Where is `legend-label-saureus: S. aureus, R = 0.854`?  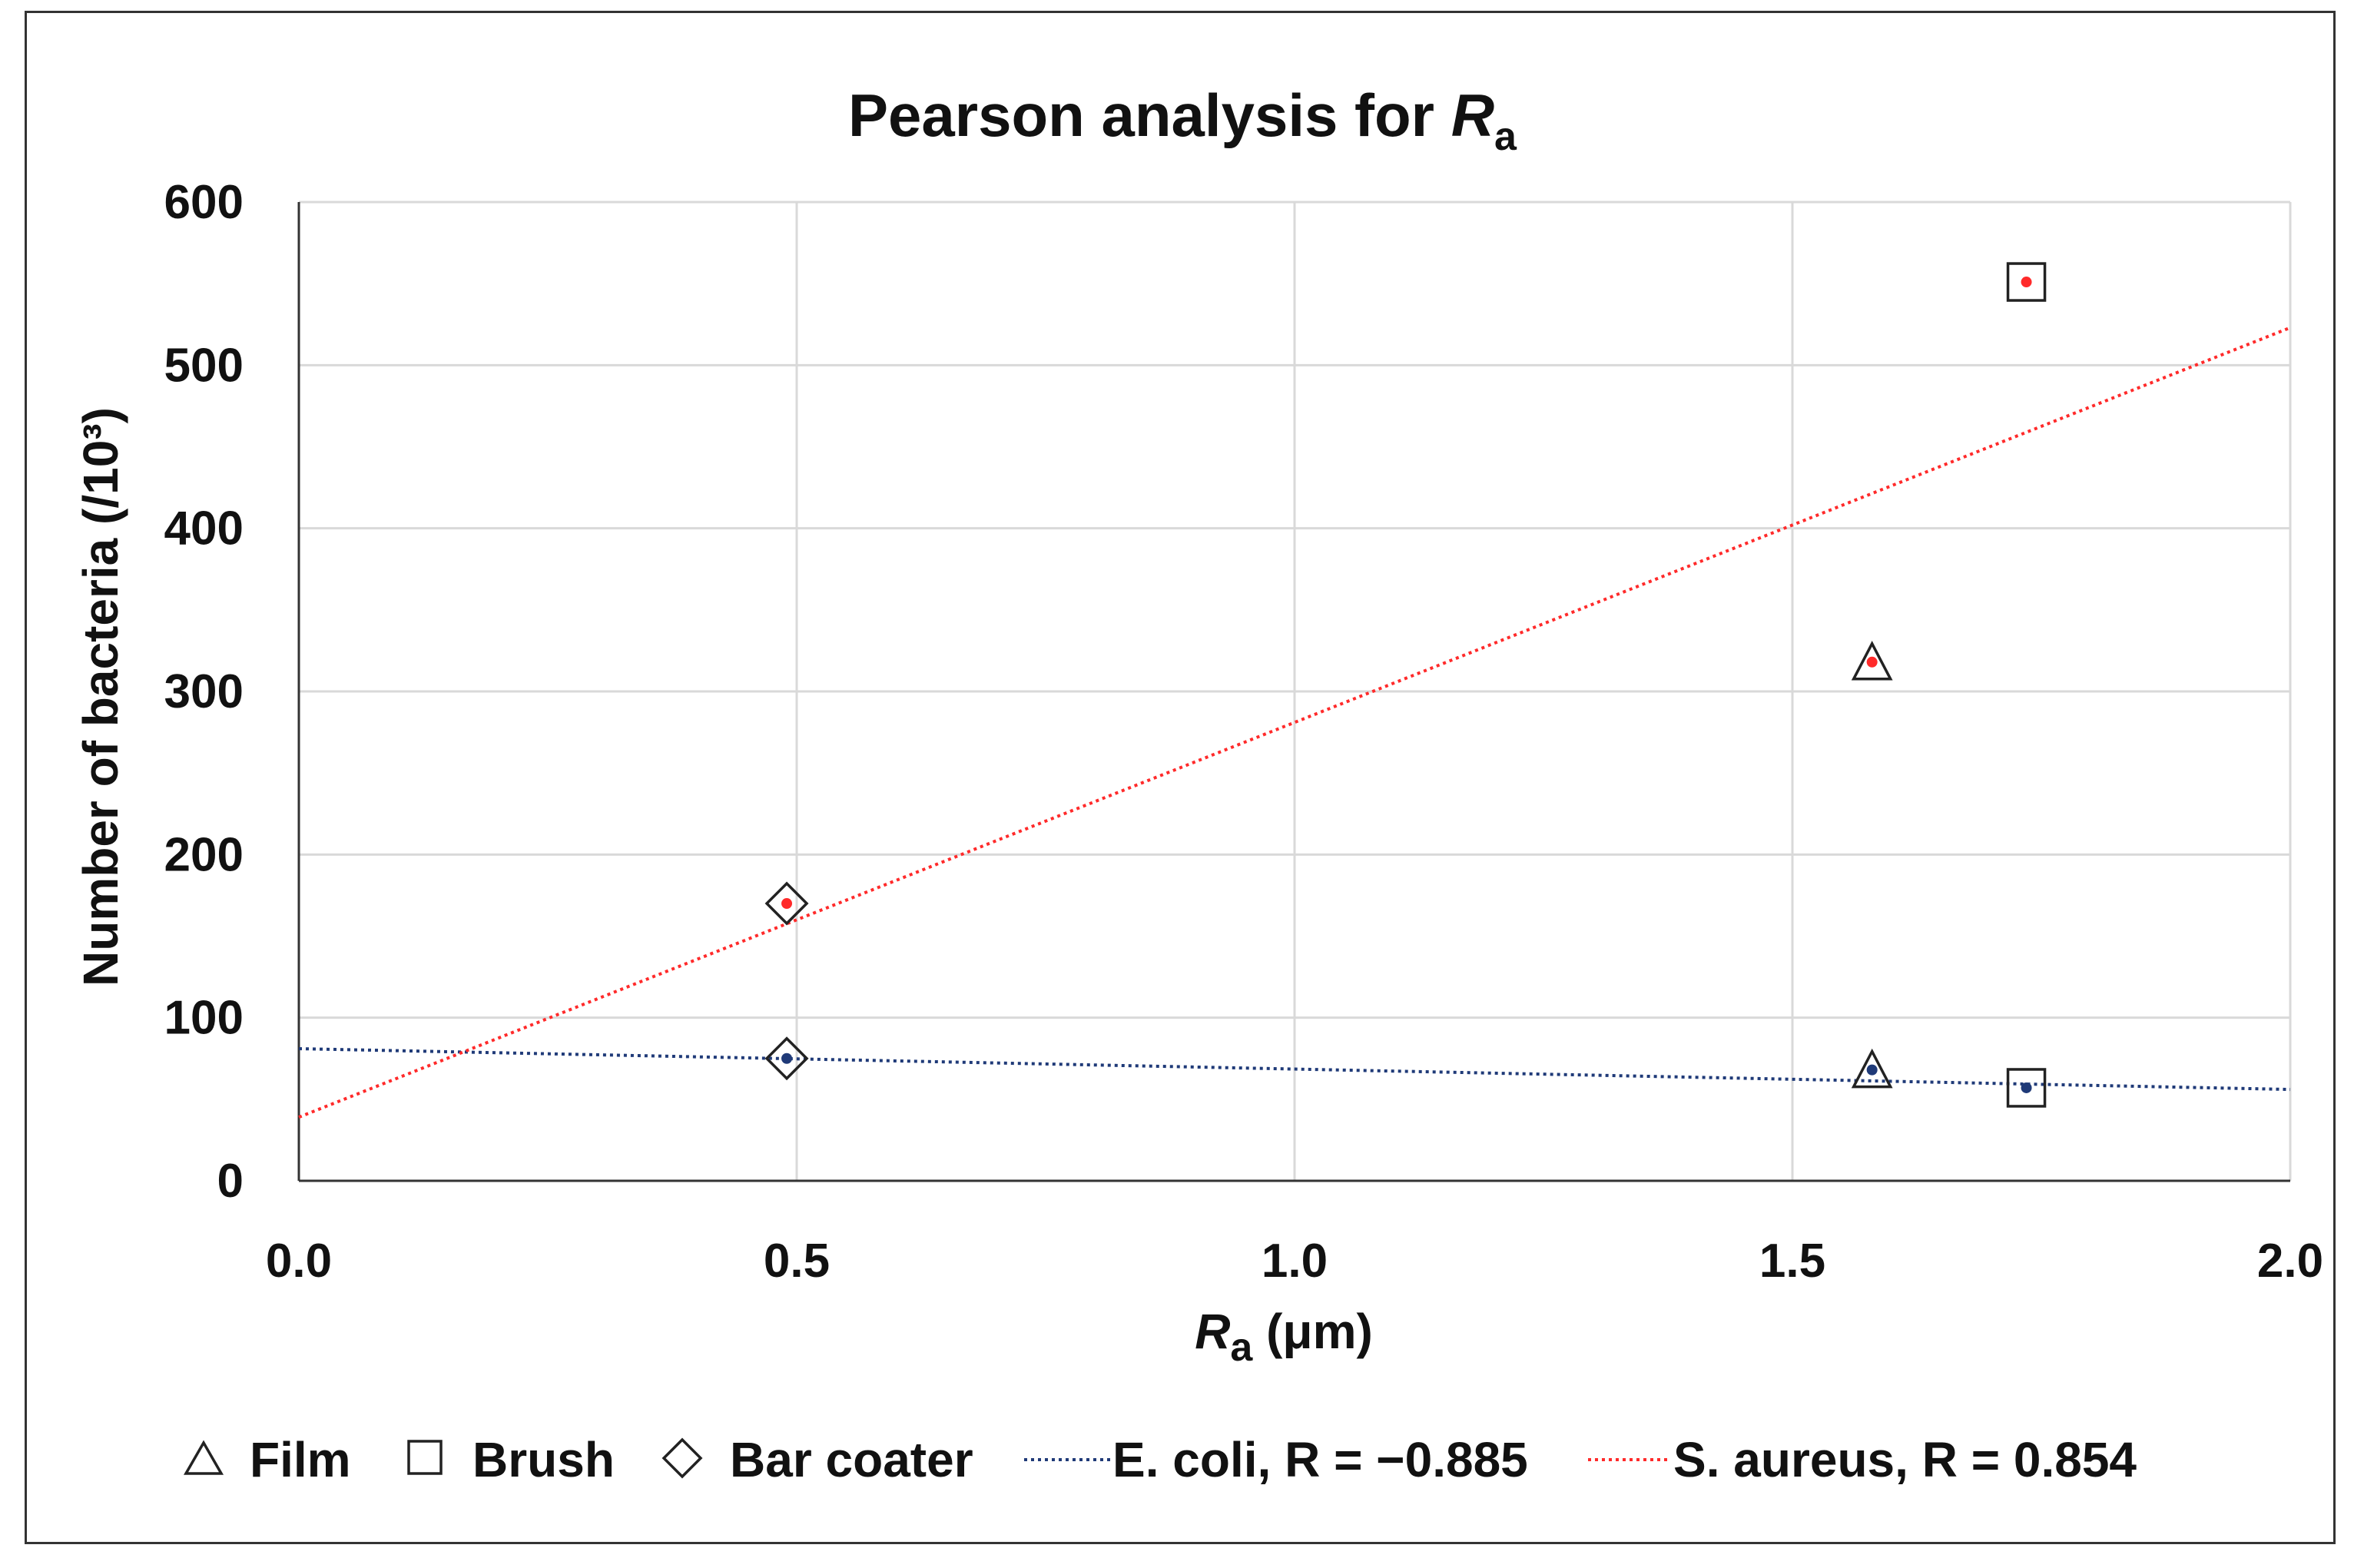
legend-label-saureus: S. aureus, R = 0.854 is located at coordinates (1905, 1459).